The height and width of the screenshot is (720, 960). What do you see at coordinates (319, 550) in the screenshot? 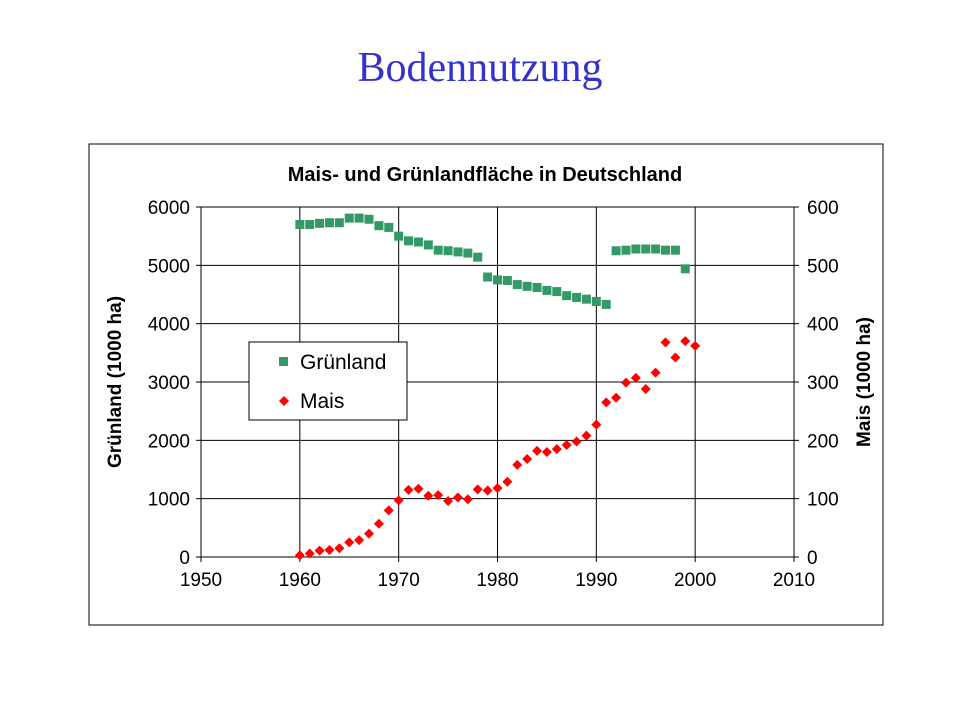
I see `point-mais-1962` at bounding box center [319, 550].